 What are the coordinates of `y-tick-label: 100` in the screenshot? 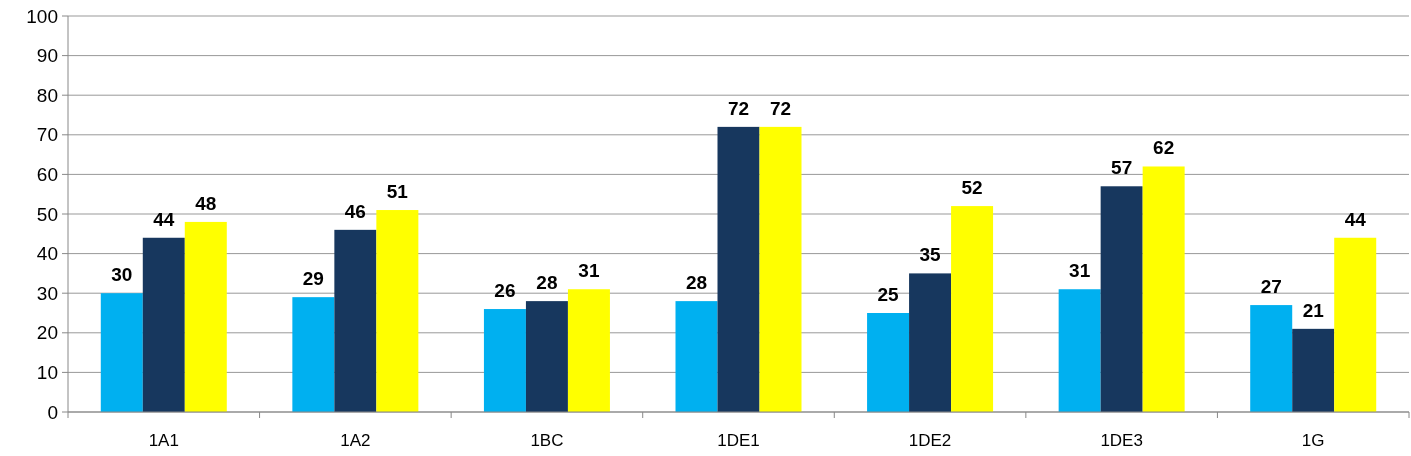 It's located at (42, 16).